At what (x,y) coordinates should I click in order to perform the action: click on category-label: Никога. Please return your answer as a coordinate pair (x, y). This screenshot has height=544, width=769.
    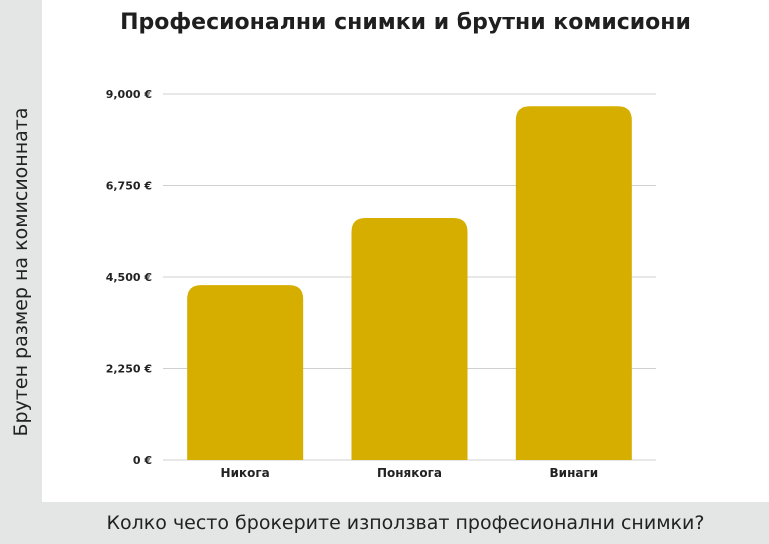
    Looking at the image, I should click on (245, 473).